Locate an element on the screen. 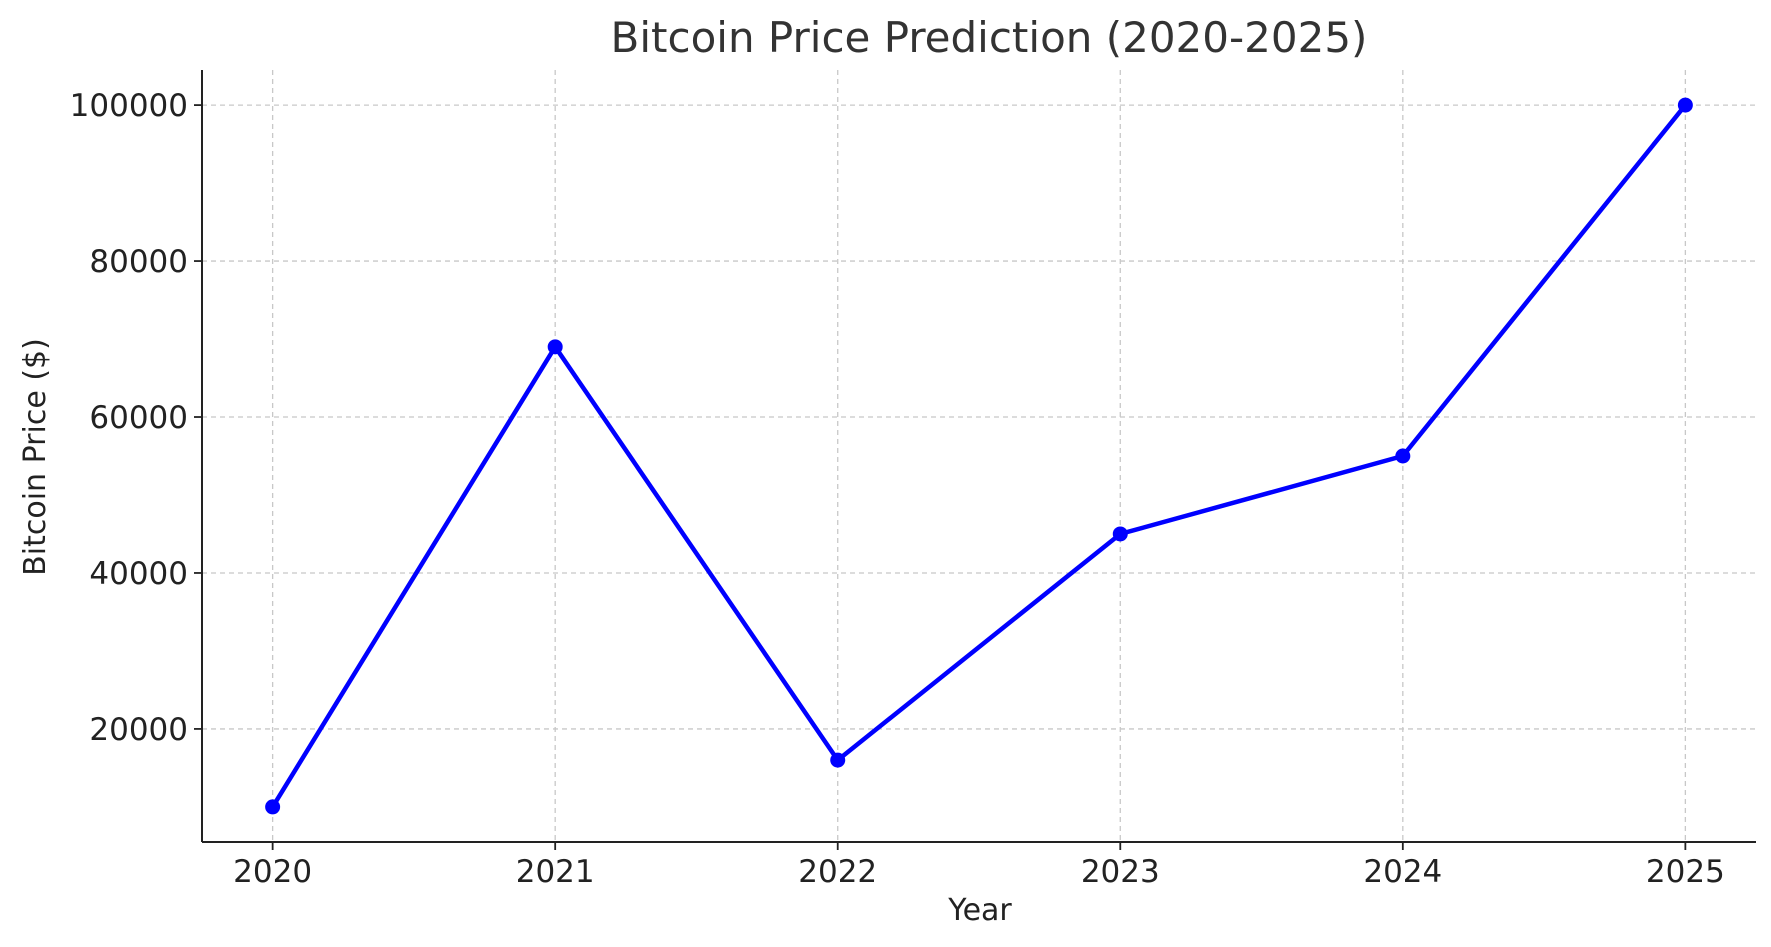 The height and width of the screenshot is (947, 1771). x-tick-label: 2023 is located at coordinates (1120, 872).